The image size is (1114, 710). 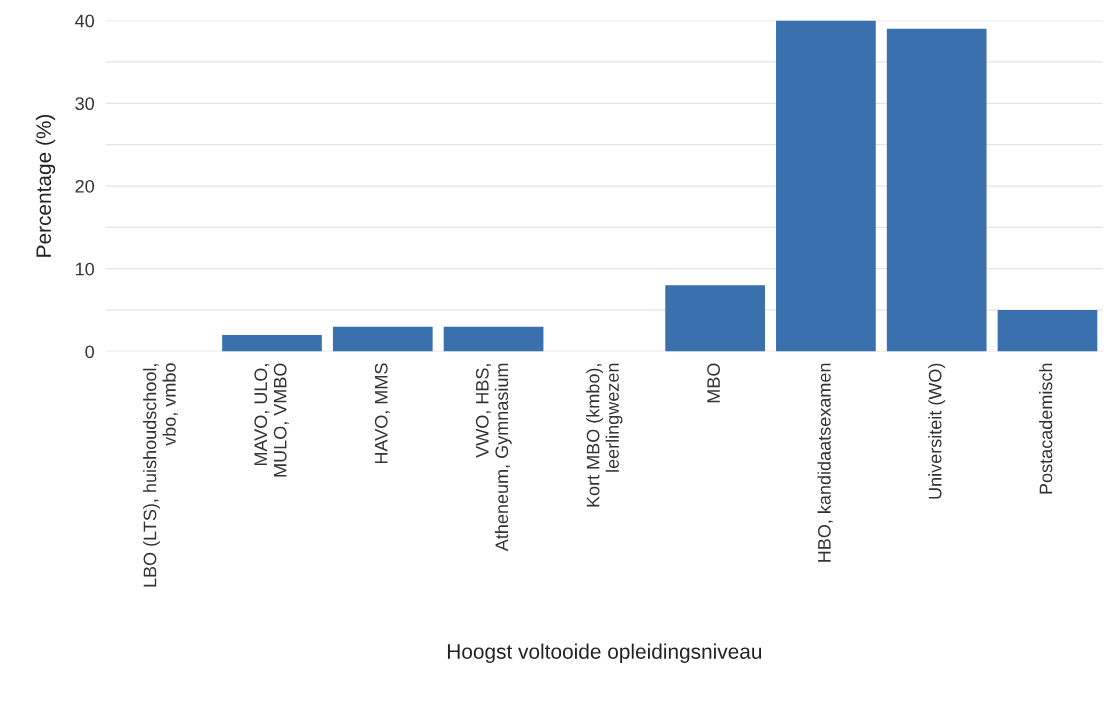 What do you see at coordinates (85, 21) in the screenshot?
I see `y-tick-label: 40` at bounding box center [85, 21].